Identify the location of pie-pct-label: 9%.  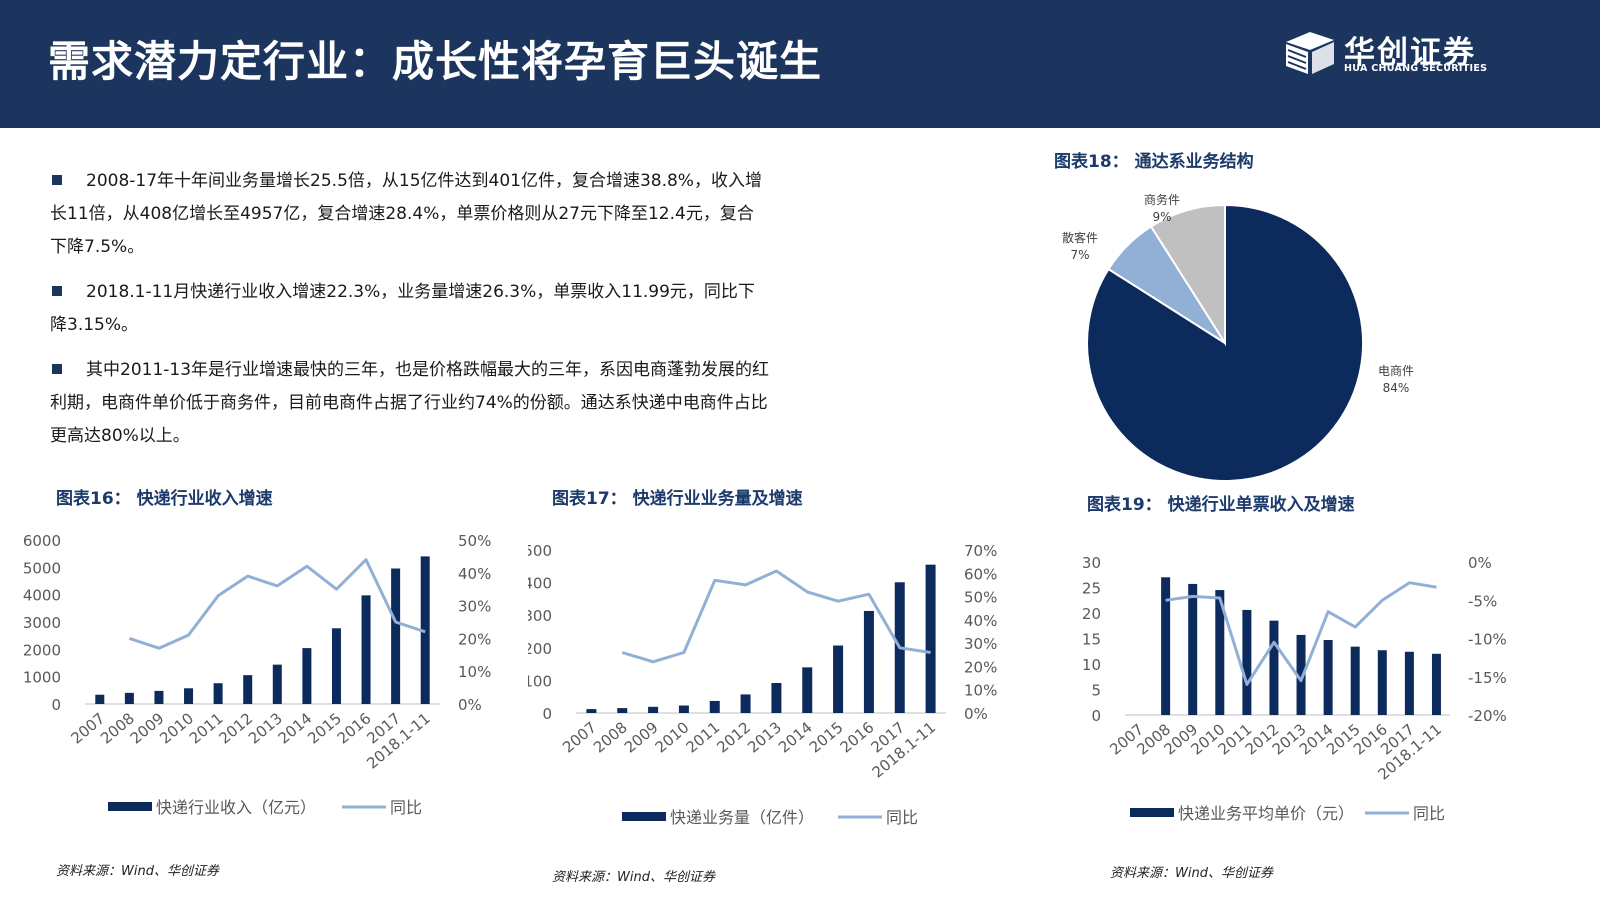
(1161, 217).